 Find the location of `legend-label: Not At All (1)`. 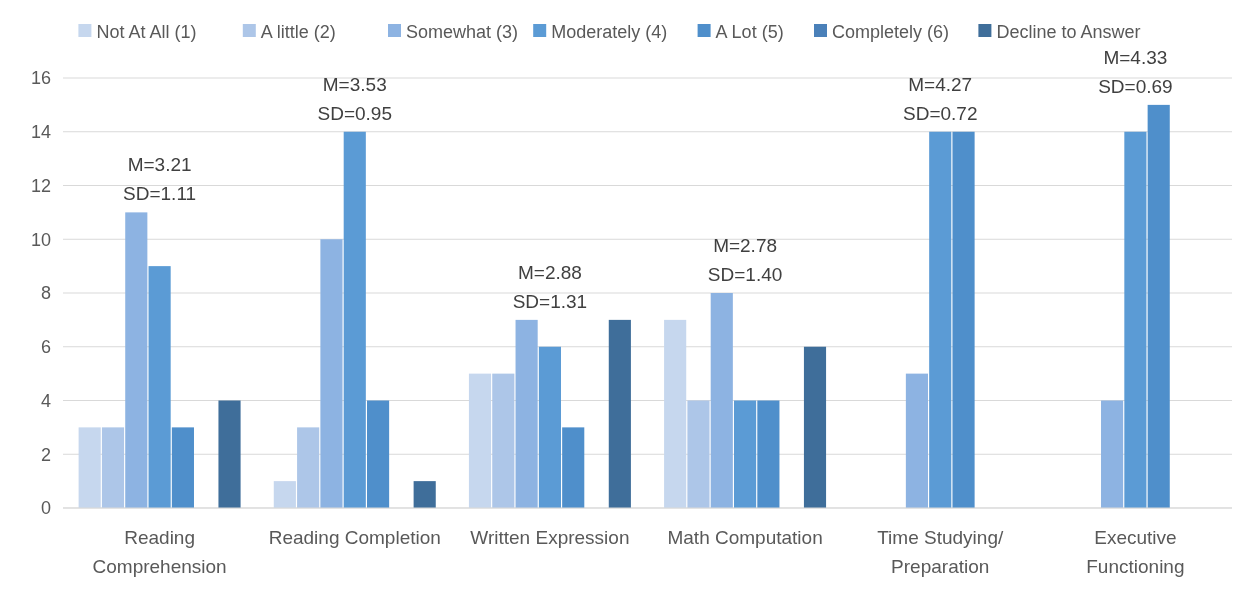

legend-label: Not At All (1) is located at coordinates (146, 32).